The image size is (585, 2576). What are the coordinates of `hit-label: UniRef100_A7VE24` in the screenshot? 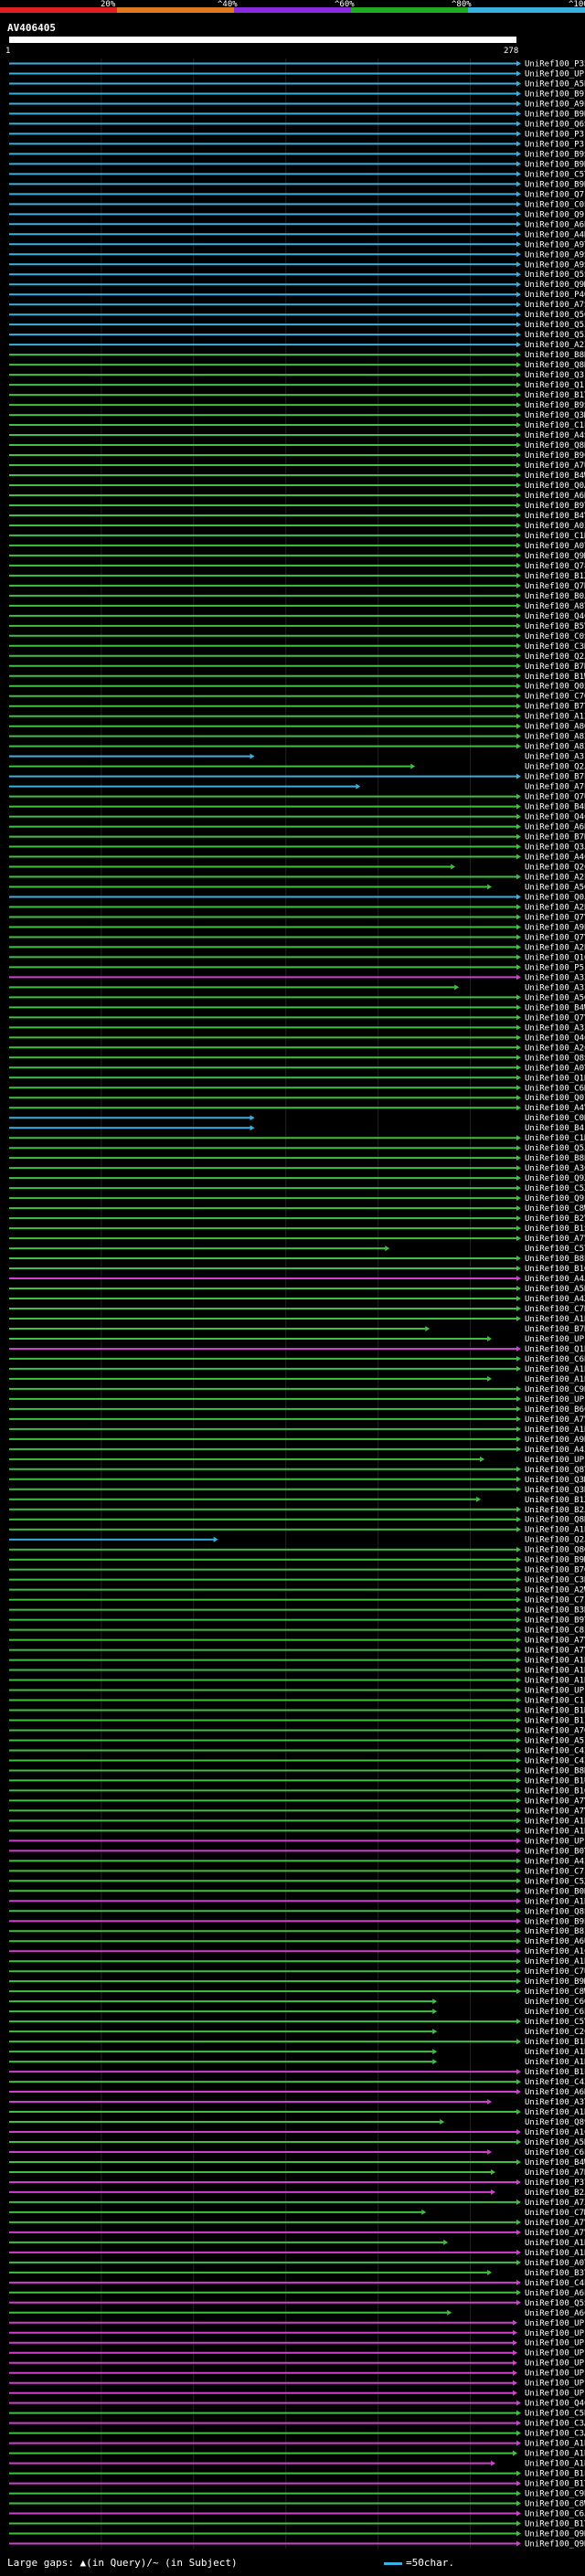 It's located at (555, 1801).